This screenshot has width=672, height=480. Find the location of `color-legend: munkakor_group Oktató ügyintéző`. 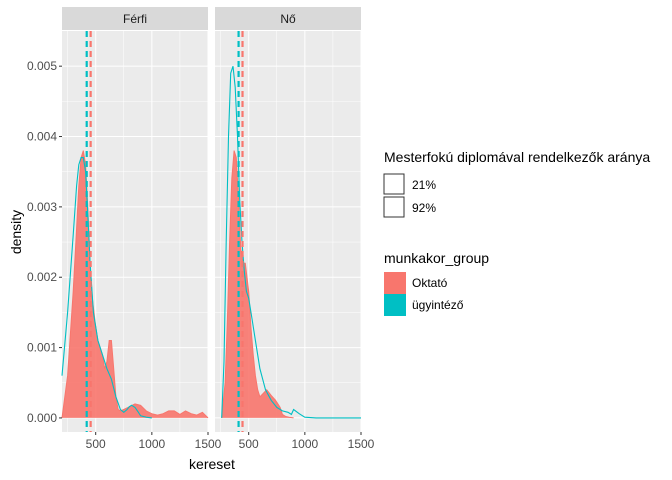

color-legend: munkakor_group Oktató ügyintéző is located at coordinates (436, 283).